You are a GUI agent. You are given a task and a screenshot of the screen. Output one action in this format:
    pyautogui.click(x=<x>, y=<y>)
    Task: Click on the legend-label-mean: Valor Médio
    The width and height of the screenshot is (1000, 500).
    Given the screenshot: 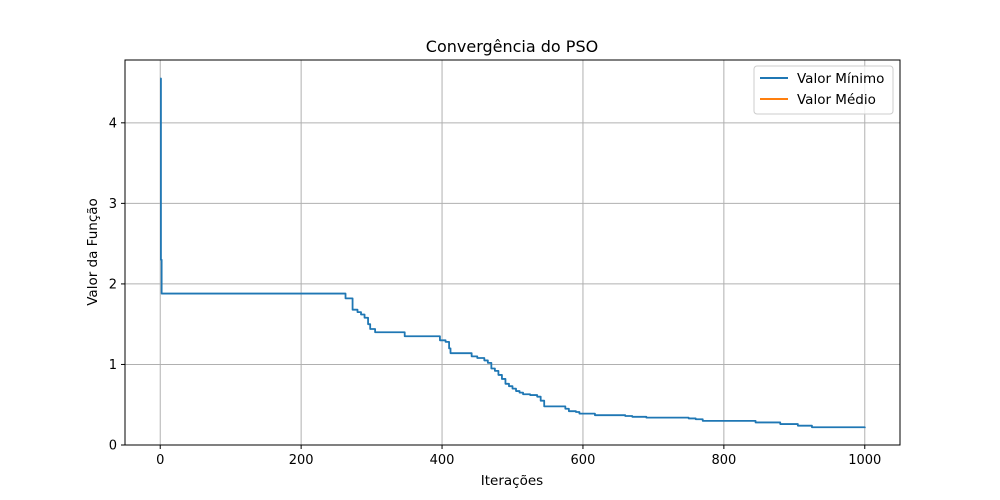 What is the action you would take?
    pyautogui.click(x=836, y=100)
    